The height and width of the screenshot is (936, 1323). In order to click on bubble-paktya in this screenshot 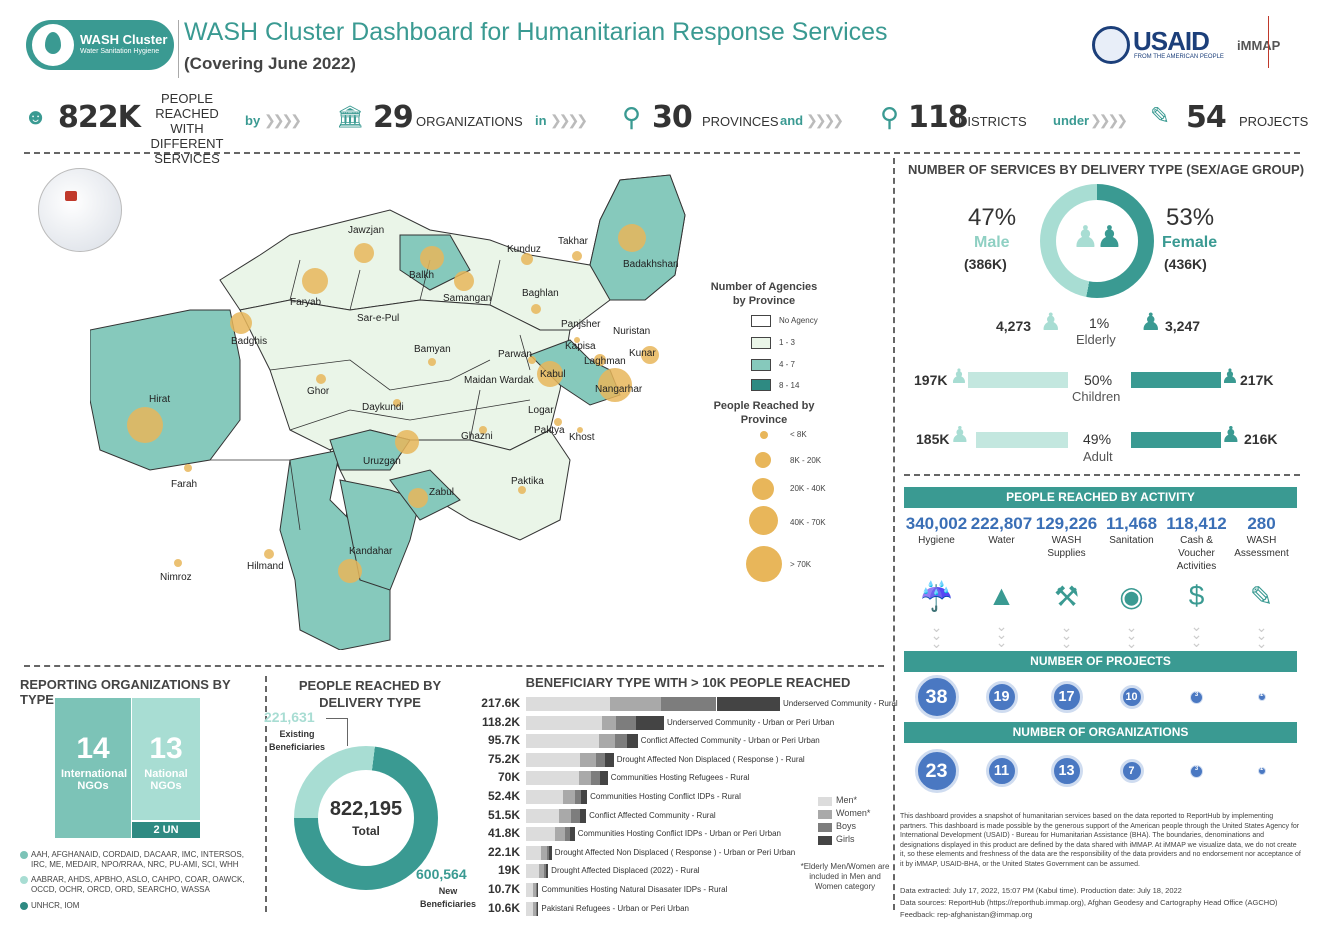, I will do `click(558, 422)`.